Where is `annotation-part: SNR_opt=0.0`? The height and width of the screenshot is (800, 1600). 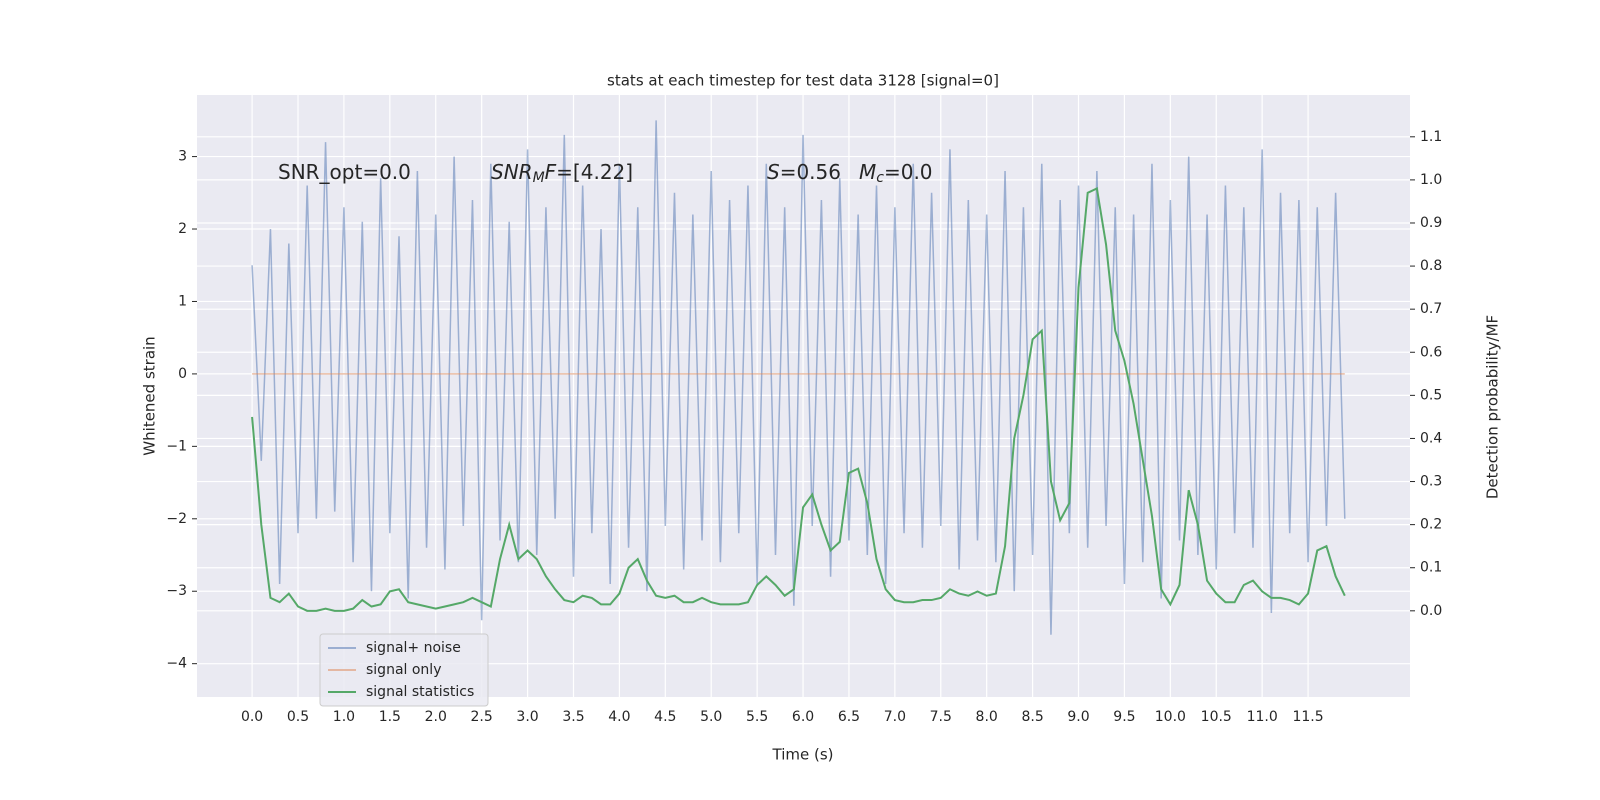 annotation-part: SNR_opt=0.0 is located at coordinates (344, 172).